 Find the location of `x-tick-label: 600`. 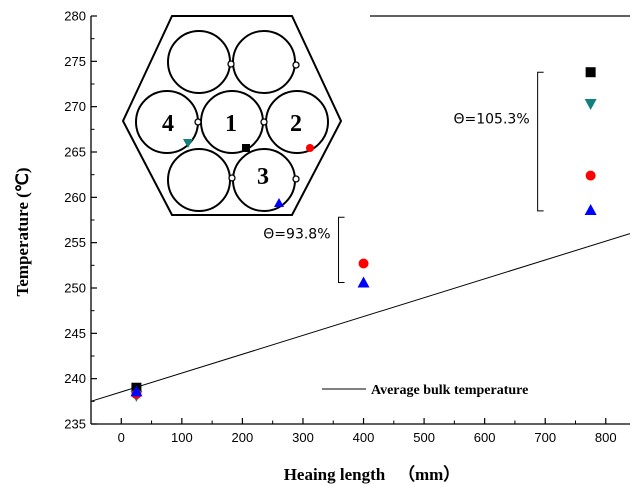

x-tick-label: 600 is located at coordinates (485, 437).